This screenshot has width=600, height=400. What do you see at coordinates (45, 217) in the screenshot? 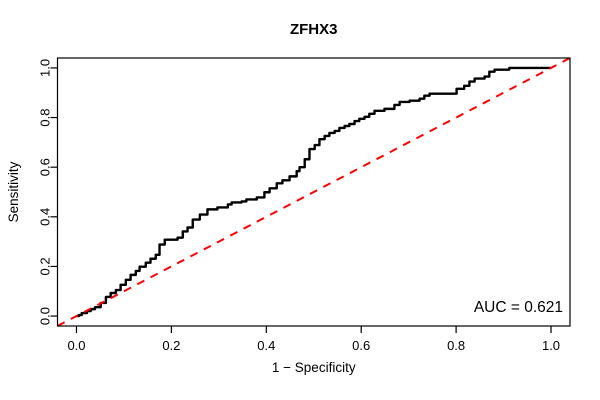
I see `y-axis-tick-label: 0.4` at bounding box center [45, 217].